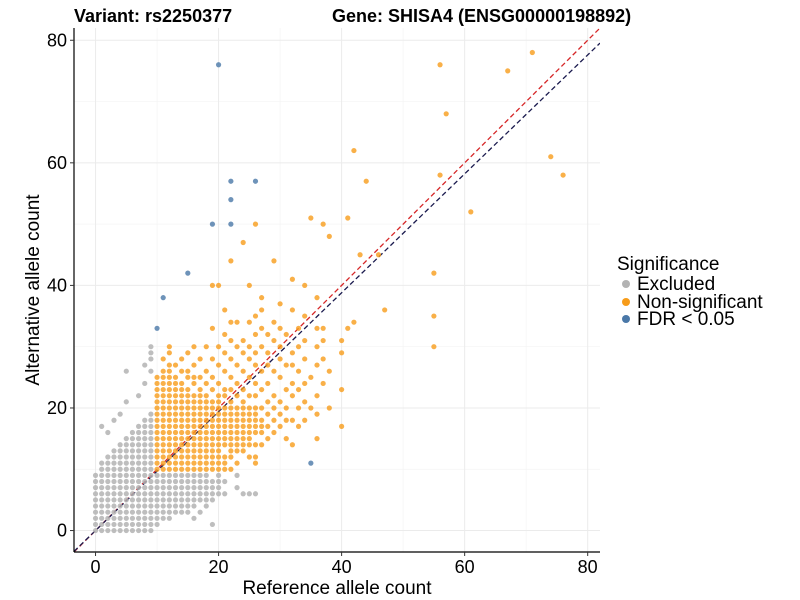 Image resolution: width=800 pixels, height=600 pixels. What do you see at coordinates (57, 40) in the screenshot?
I see `y-tick-label: 80` at bounding box center [57, 40].